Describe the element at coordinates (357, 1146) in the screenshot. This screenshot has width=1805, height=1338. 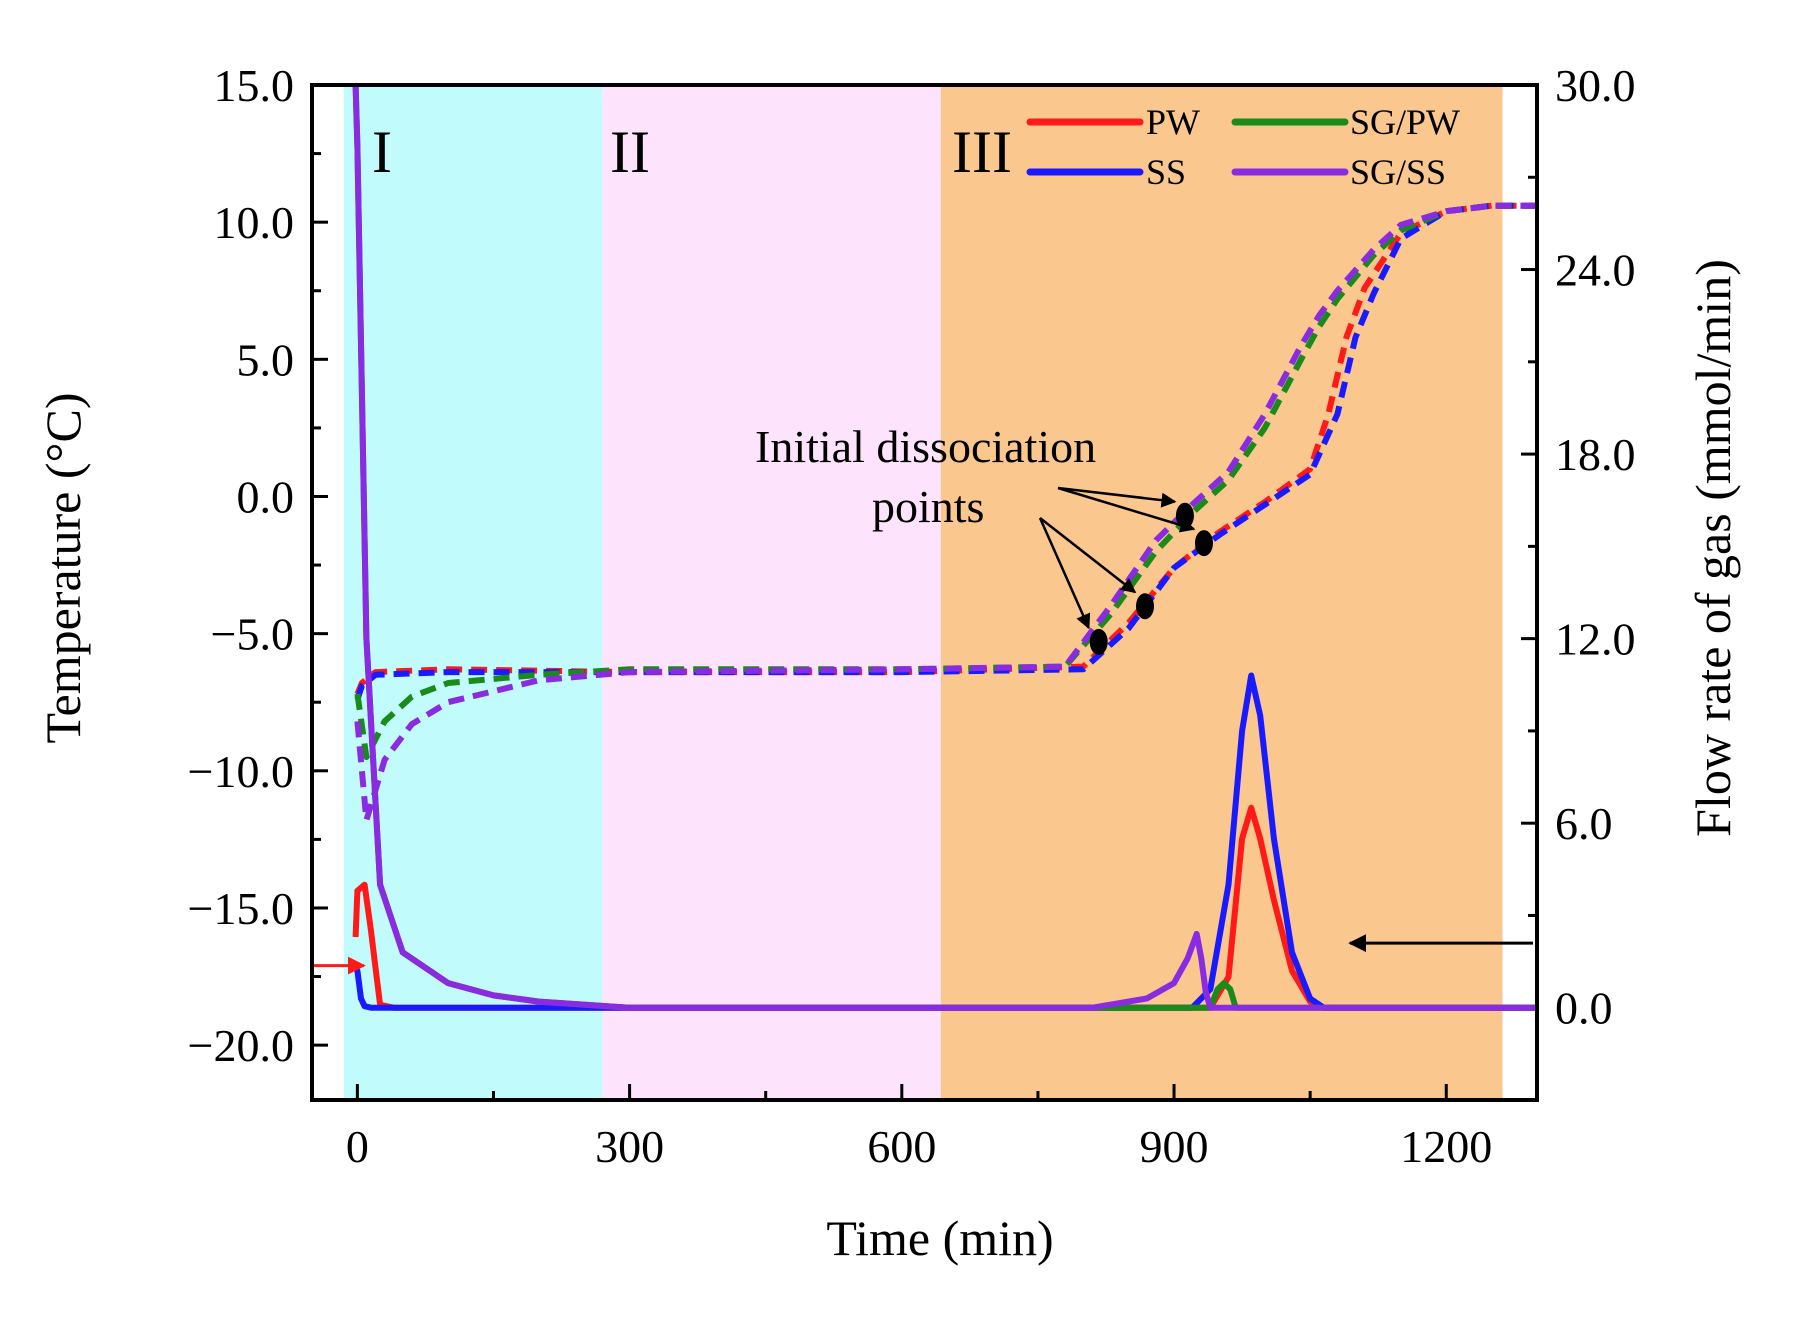
I see `x-tick-label-0: 0` at that location.